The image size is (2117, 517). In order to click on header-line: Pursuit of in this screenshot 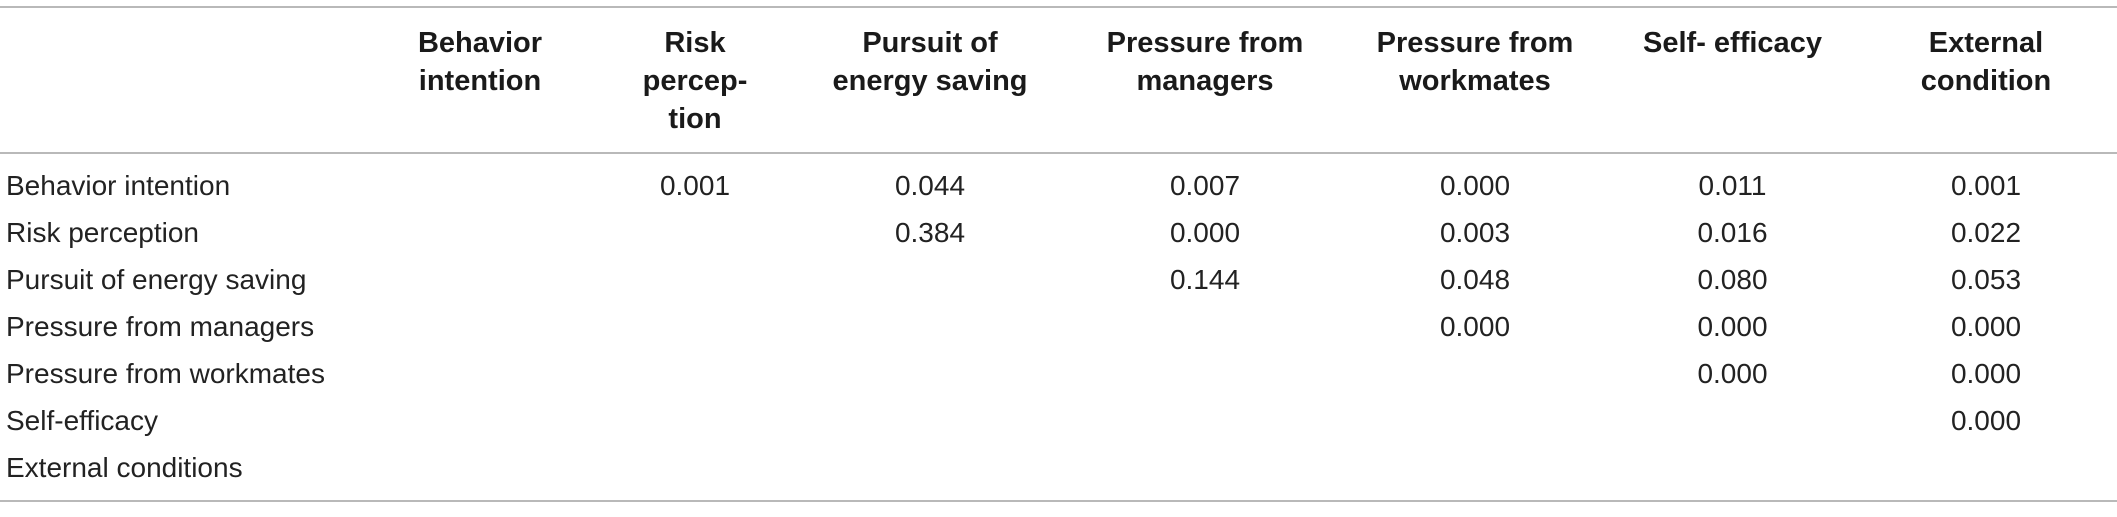, I will do `click(930, 43)`.